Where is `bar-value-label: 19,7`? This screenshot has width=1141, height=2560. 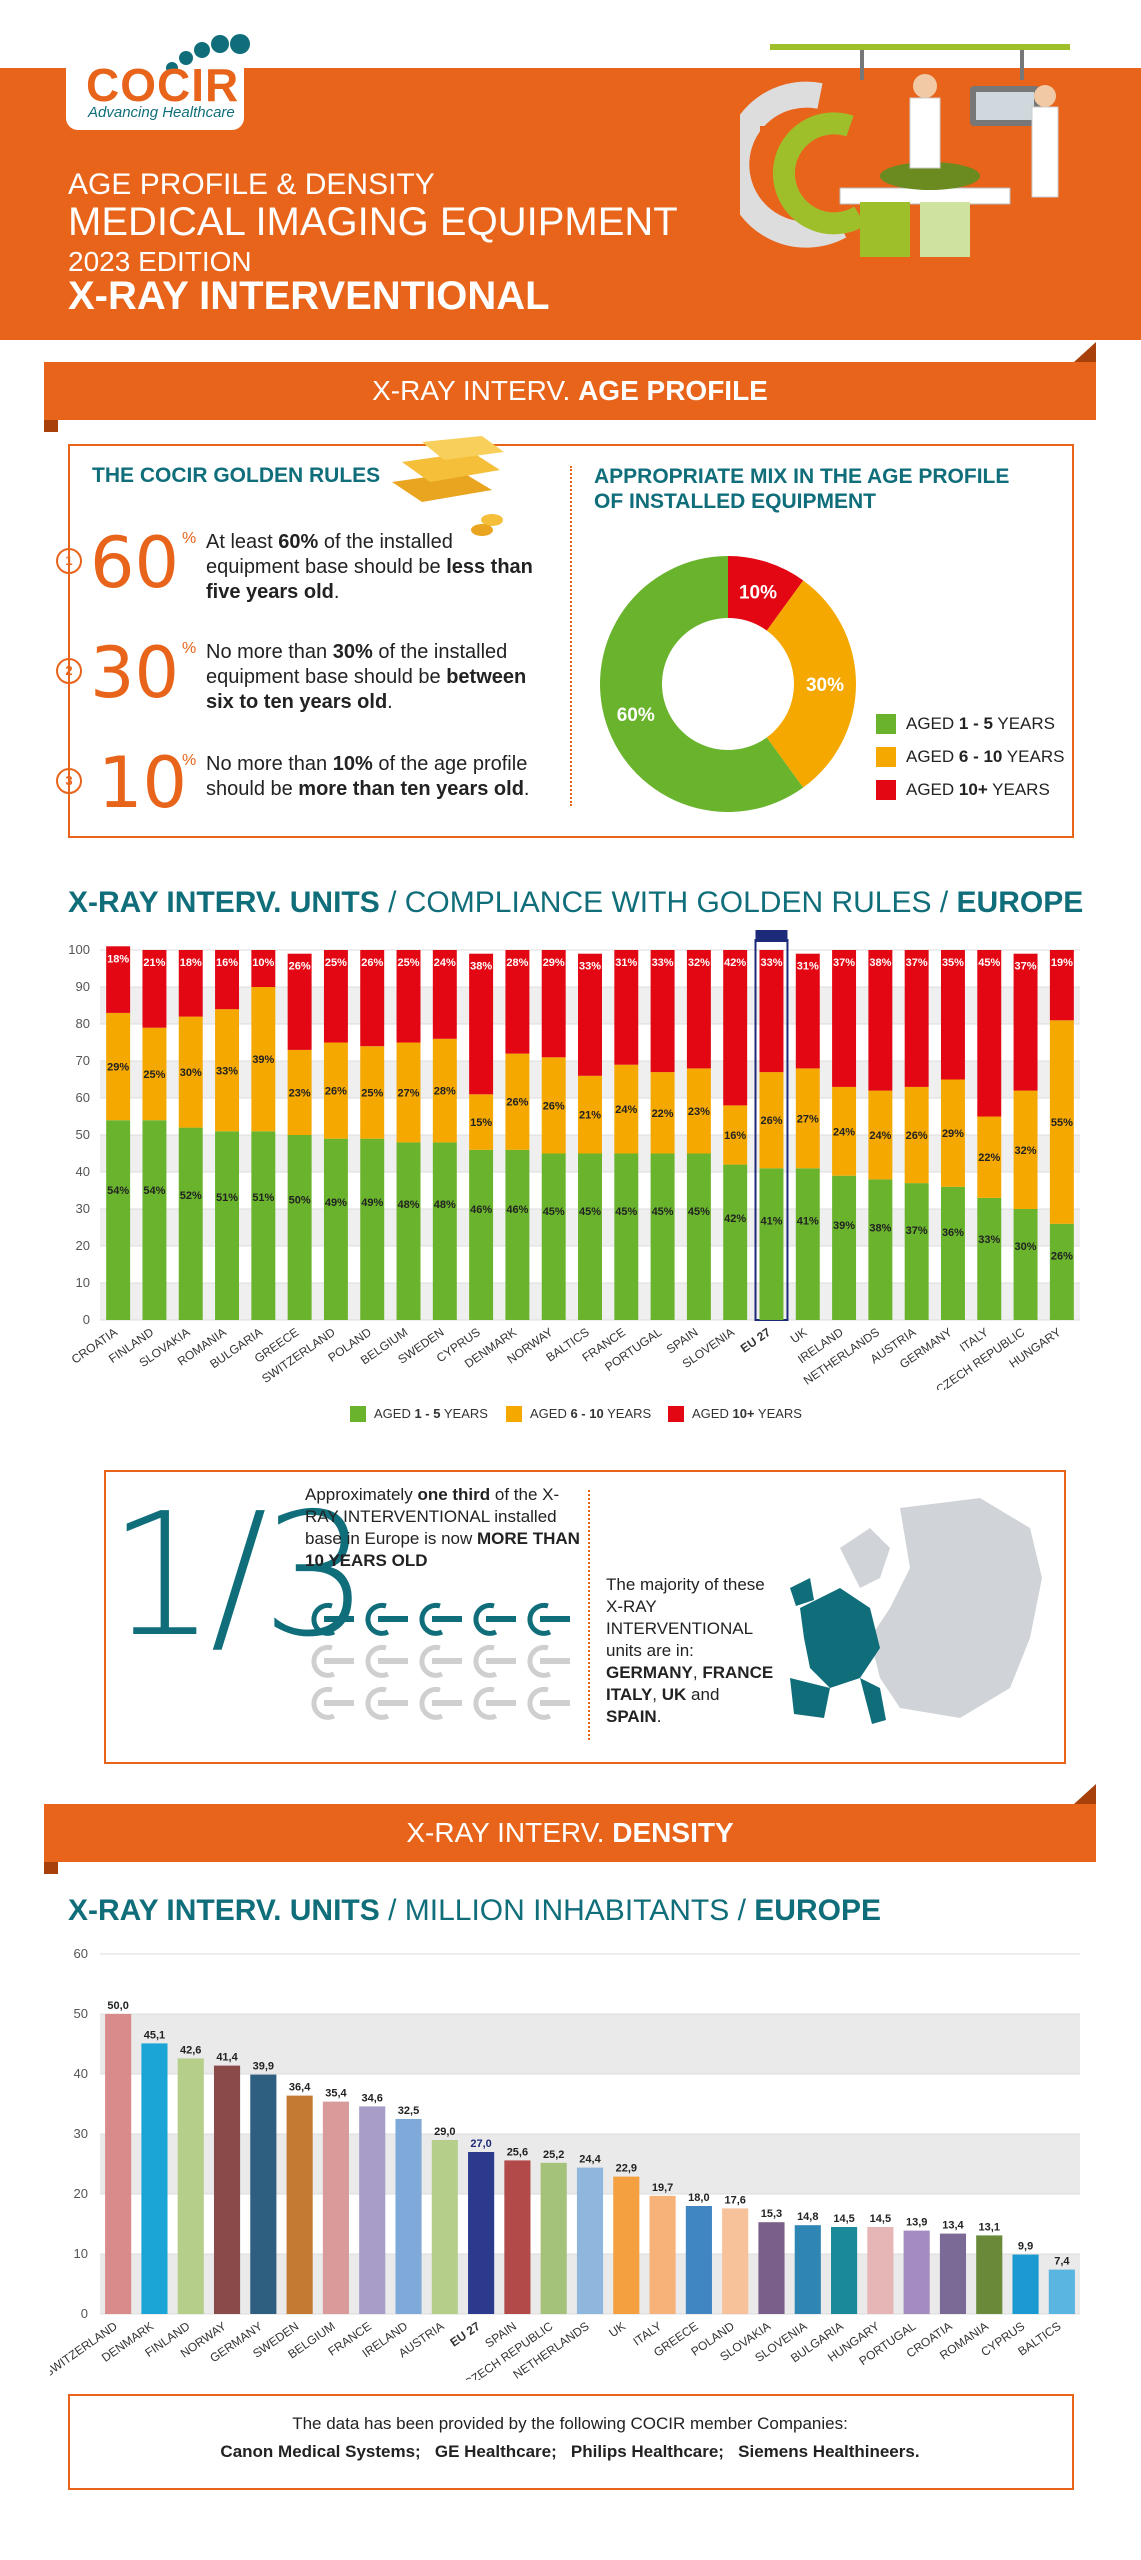 bar-value-label: 19,7 is located at coordinates (662, 2188).